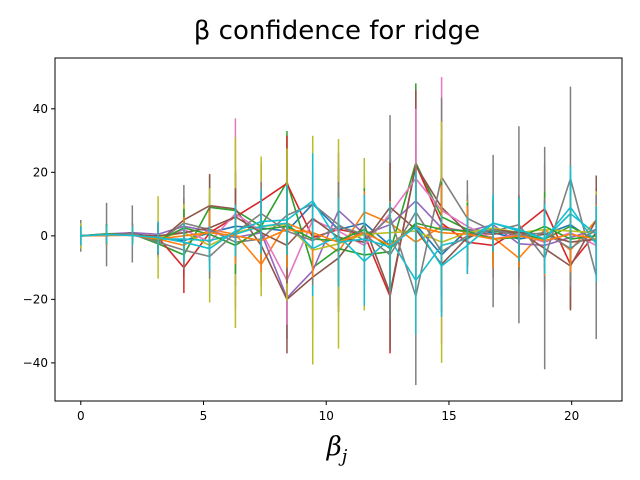 The width and height of the screenshot is (640, 480). Describe the element at coordinates (39, 236) in the screenshot. I see `y-axis: −40 −20 0 20 40` at that location.